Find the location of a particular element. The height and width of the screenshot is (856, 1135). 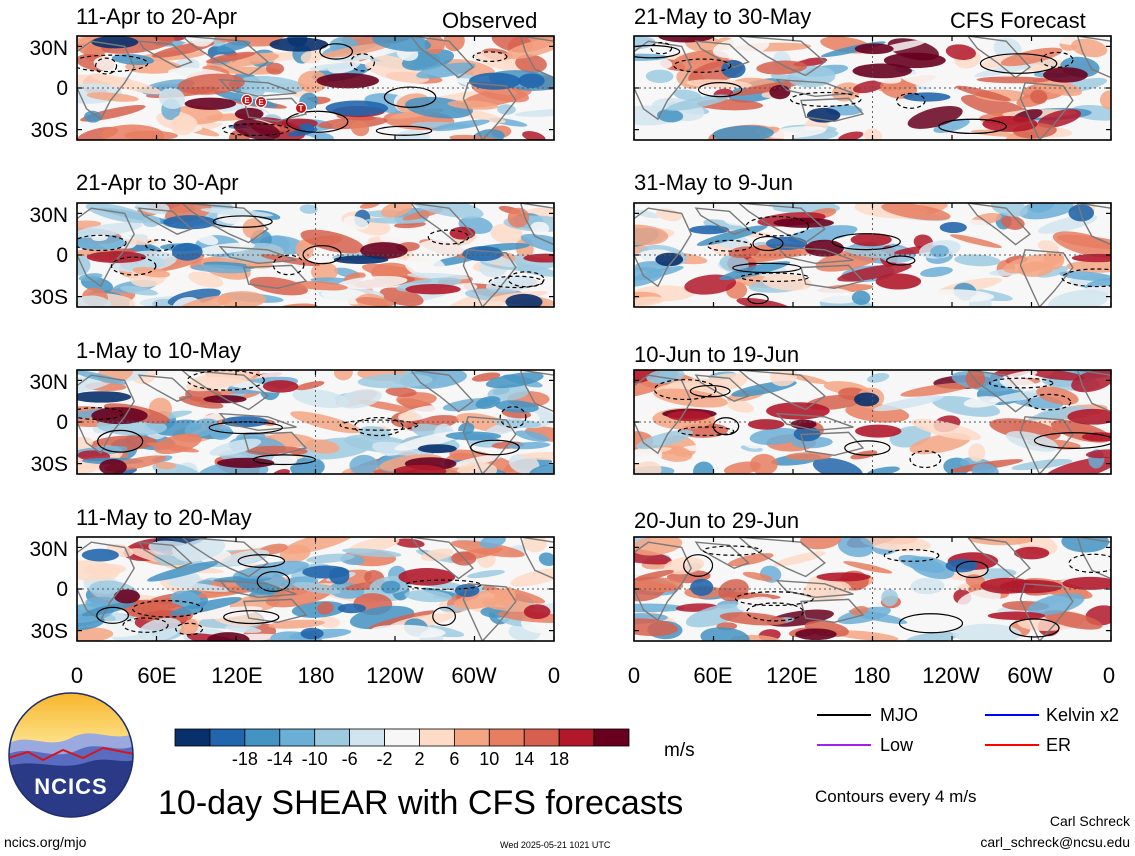

ylabel-p1-30s: 30S is located at coordinates (49, 130).